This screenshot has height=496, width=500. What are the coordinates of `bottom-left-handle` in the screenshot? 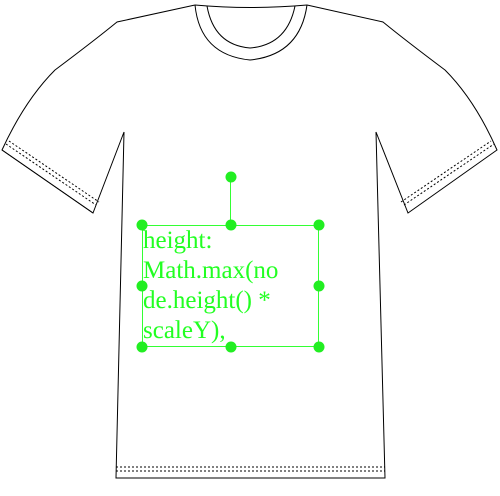 It's located at (142, 347).